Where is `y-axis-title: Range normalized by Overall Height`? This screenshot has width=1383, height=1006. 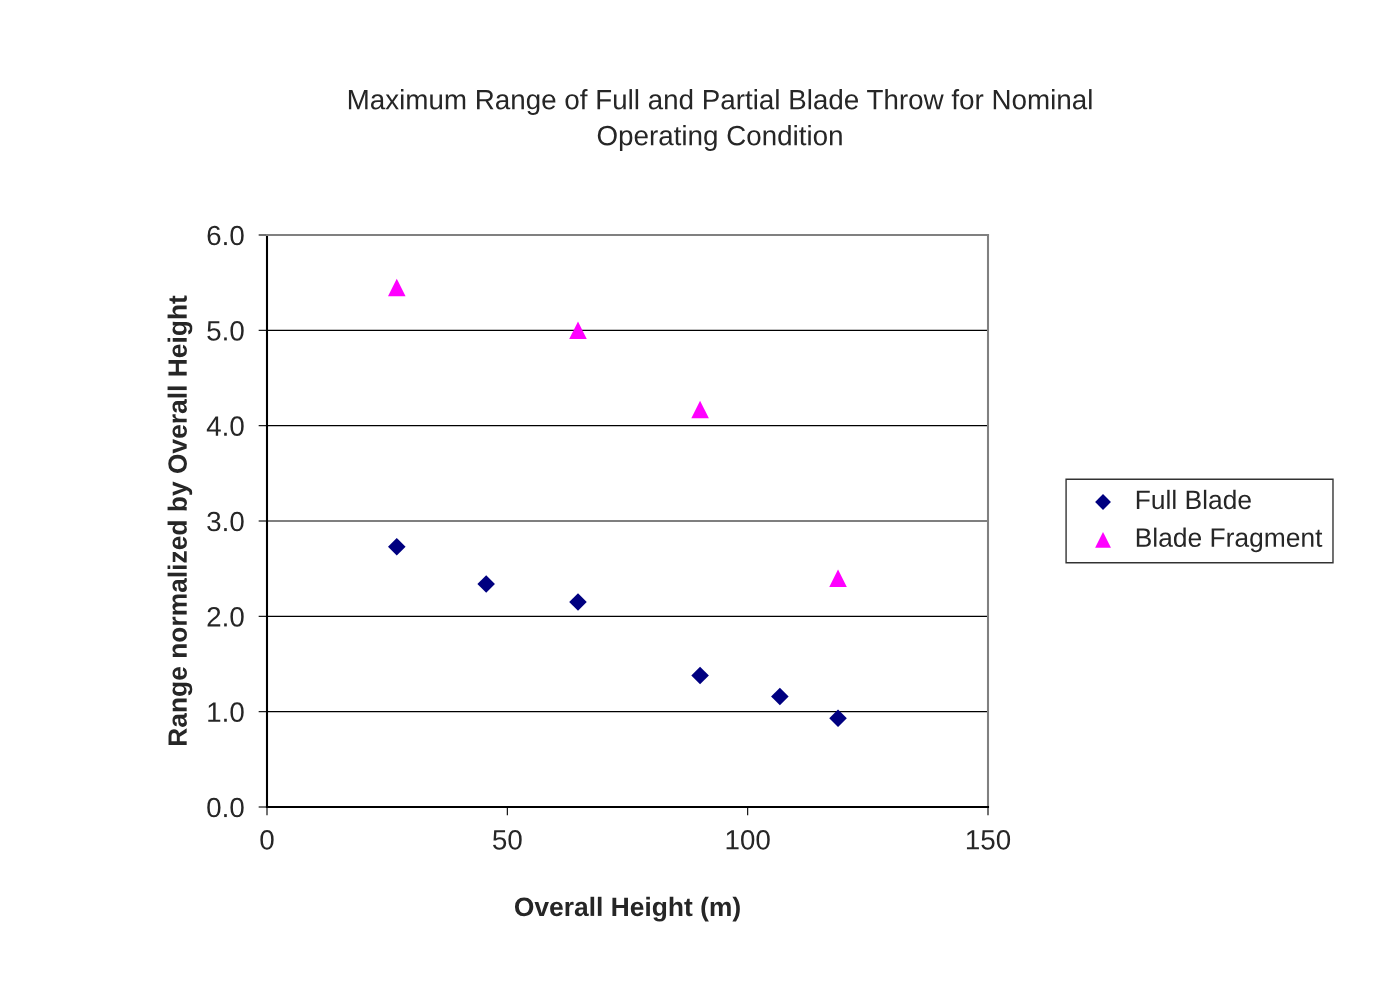 y-axis-title: Range normalized by Overall Height is located at coordinates (180, 520).